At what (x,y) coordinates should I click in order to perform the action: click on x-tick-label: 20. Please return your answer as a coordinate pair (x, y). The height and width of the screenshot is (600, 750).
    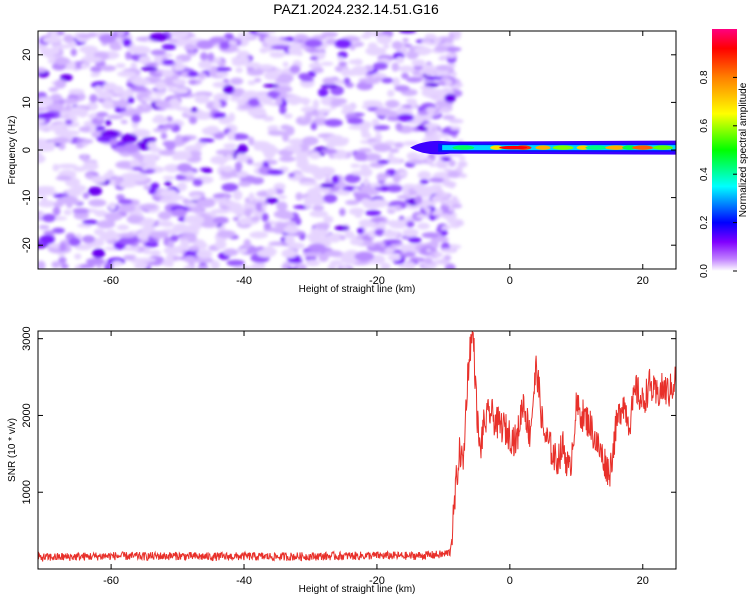
    Looking at the image, I should click on (643, 581).